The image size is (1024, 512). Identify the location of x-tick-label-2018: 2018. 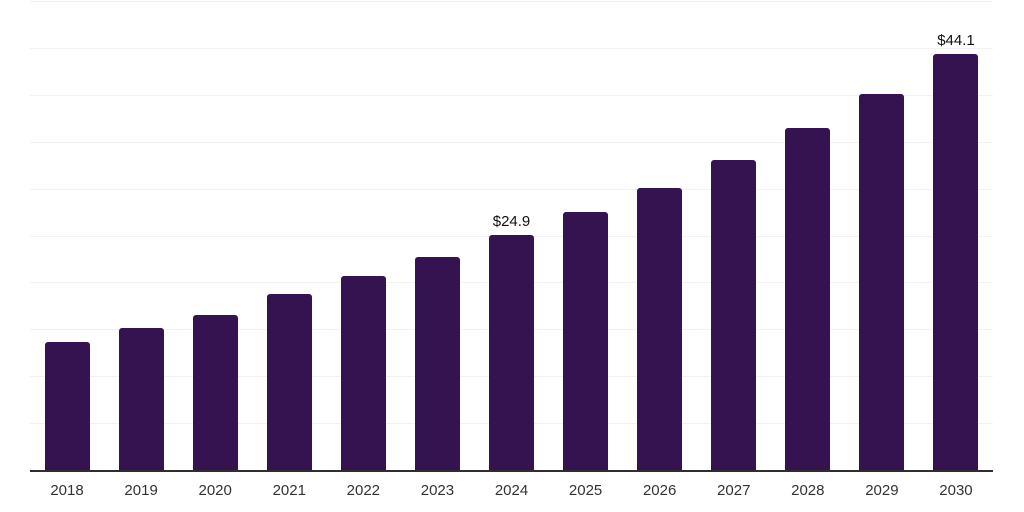
(67, 490).